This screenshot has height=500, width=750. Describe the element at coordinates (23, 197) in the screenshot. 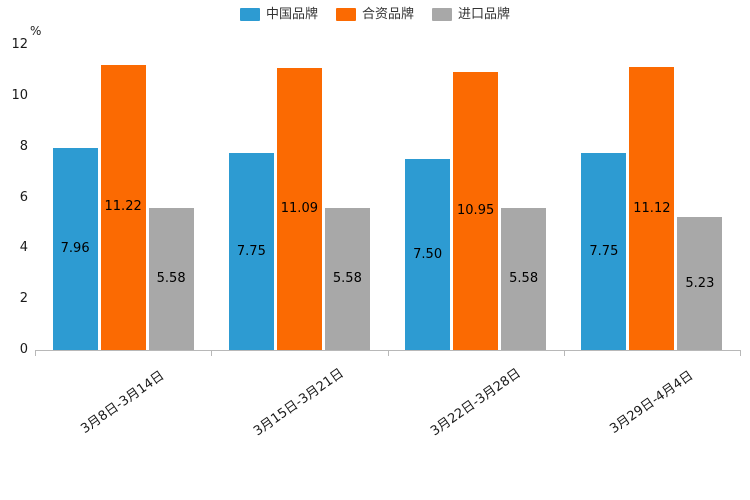

I see `y-axis-tick-label: 6` at that location.